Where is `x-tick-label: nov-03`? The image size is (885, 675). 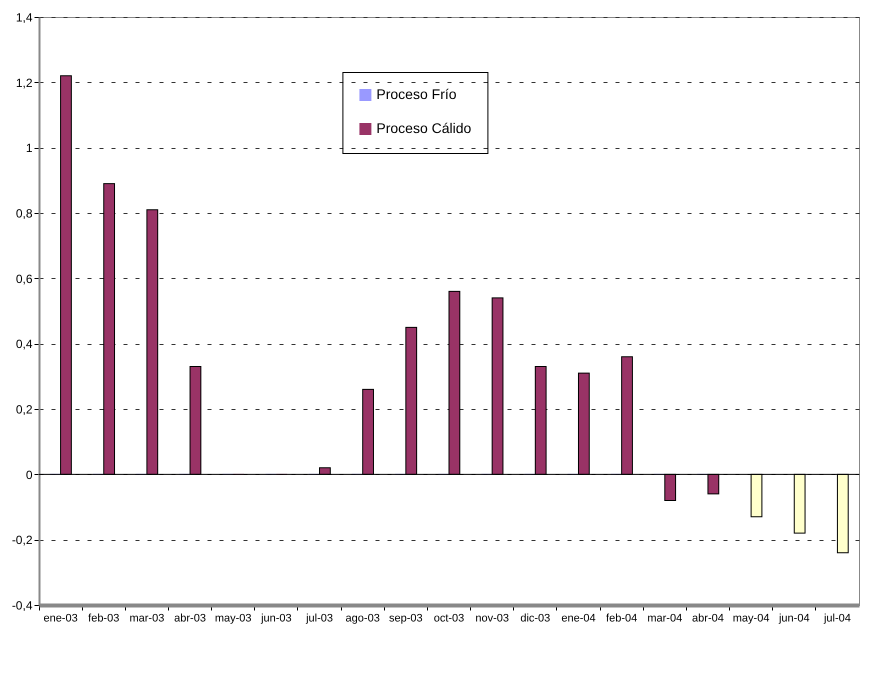 x-tick-label: nov-03 is located at coordinates (492, 618).